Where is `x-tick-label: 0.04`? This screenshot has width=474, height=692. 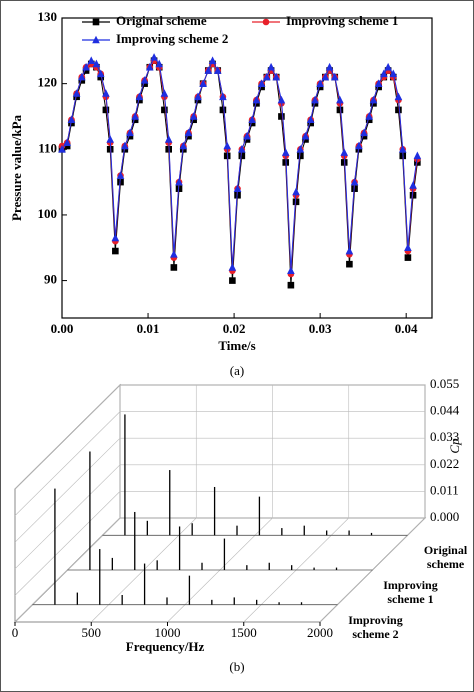
x-tick-label: 0.04 is located at coordinates (406, 328).